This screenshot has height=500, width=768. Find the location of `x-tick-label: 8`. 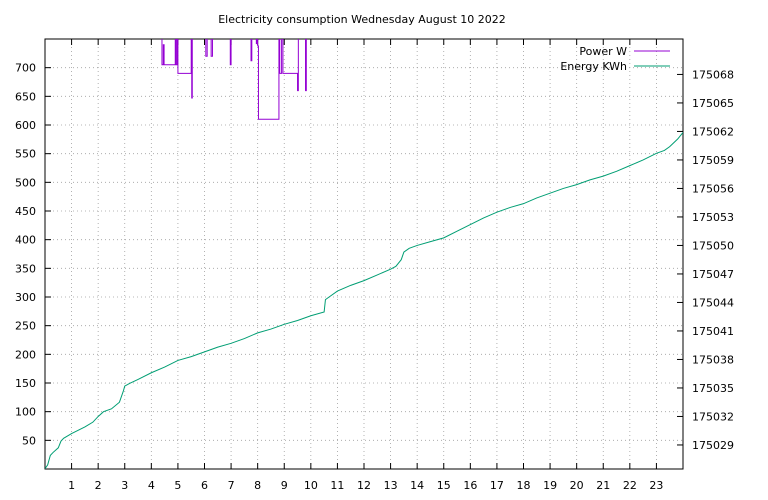

x-tick-label: 8 is located at coordinates (257, 485).